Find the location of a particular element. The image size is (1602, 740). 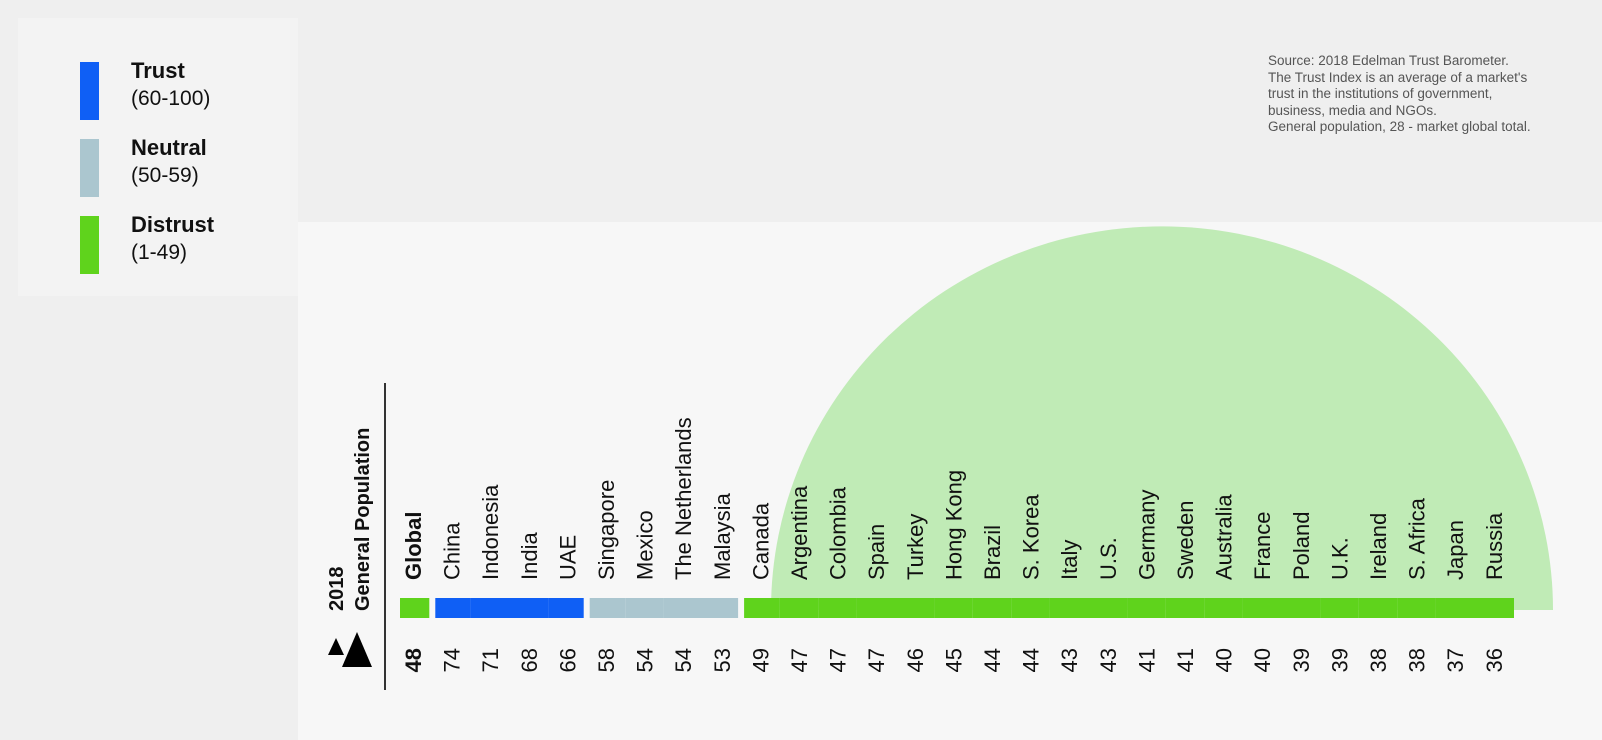

bar-sweden is located at coordinates (1185, 608).